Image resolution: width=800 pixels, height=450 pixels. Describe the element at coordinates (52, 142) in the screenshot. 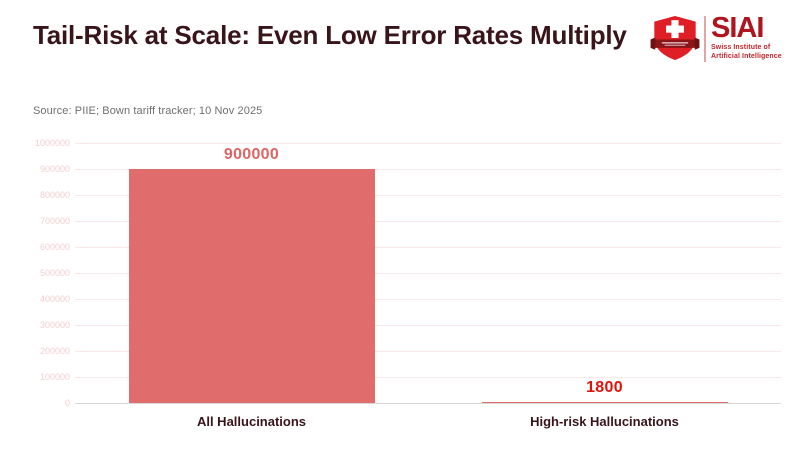

I see `y-tick-label: 1000000` at that location.